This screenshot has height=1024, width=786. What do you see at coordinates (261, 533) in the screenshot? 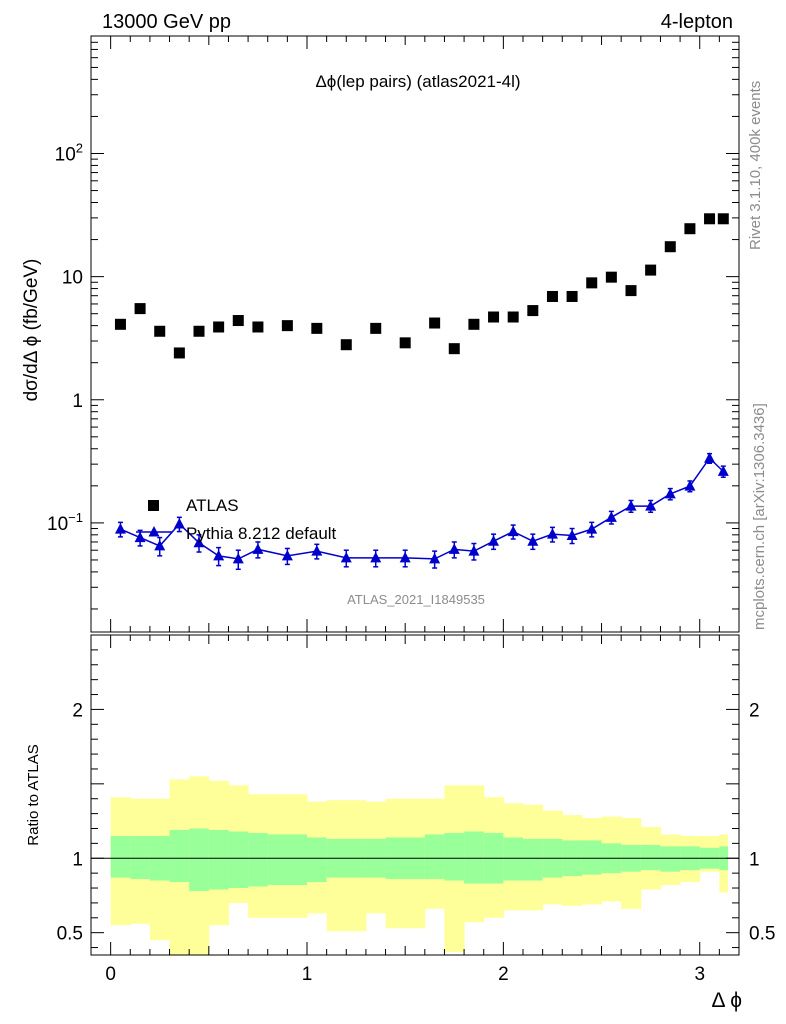
I see `legend-mc-label: Pythia 8.212 default` at bounding box center [261, 533].